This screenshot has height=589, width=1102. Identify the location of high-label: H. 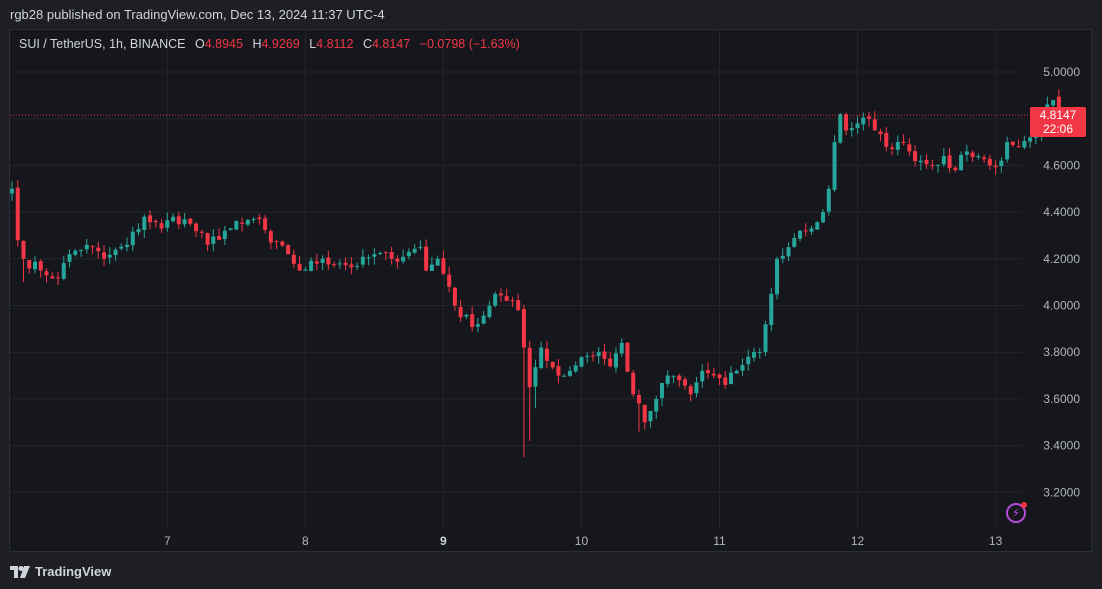
(257, 44).